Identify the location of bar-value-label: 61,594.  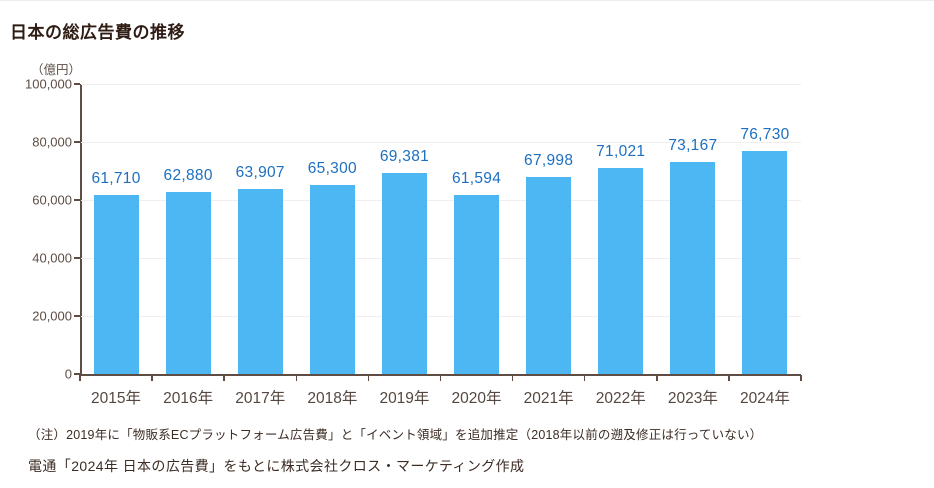
(476, 179).